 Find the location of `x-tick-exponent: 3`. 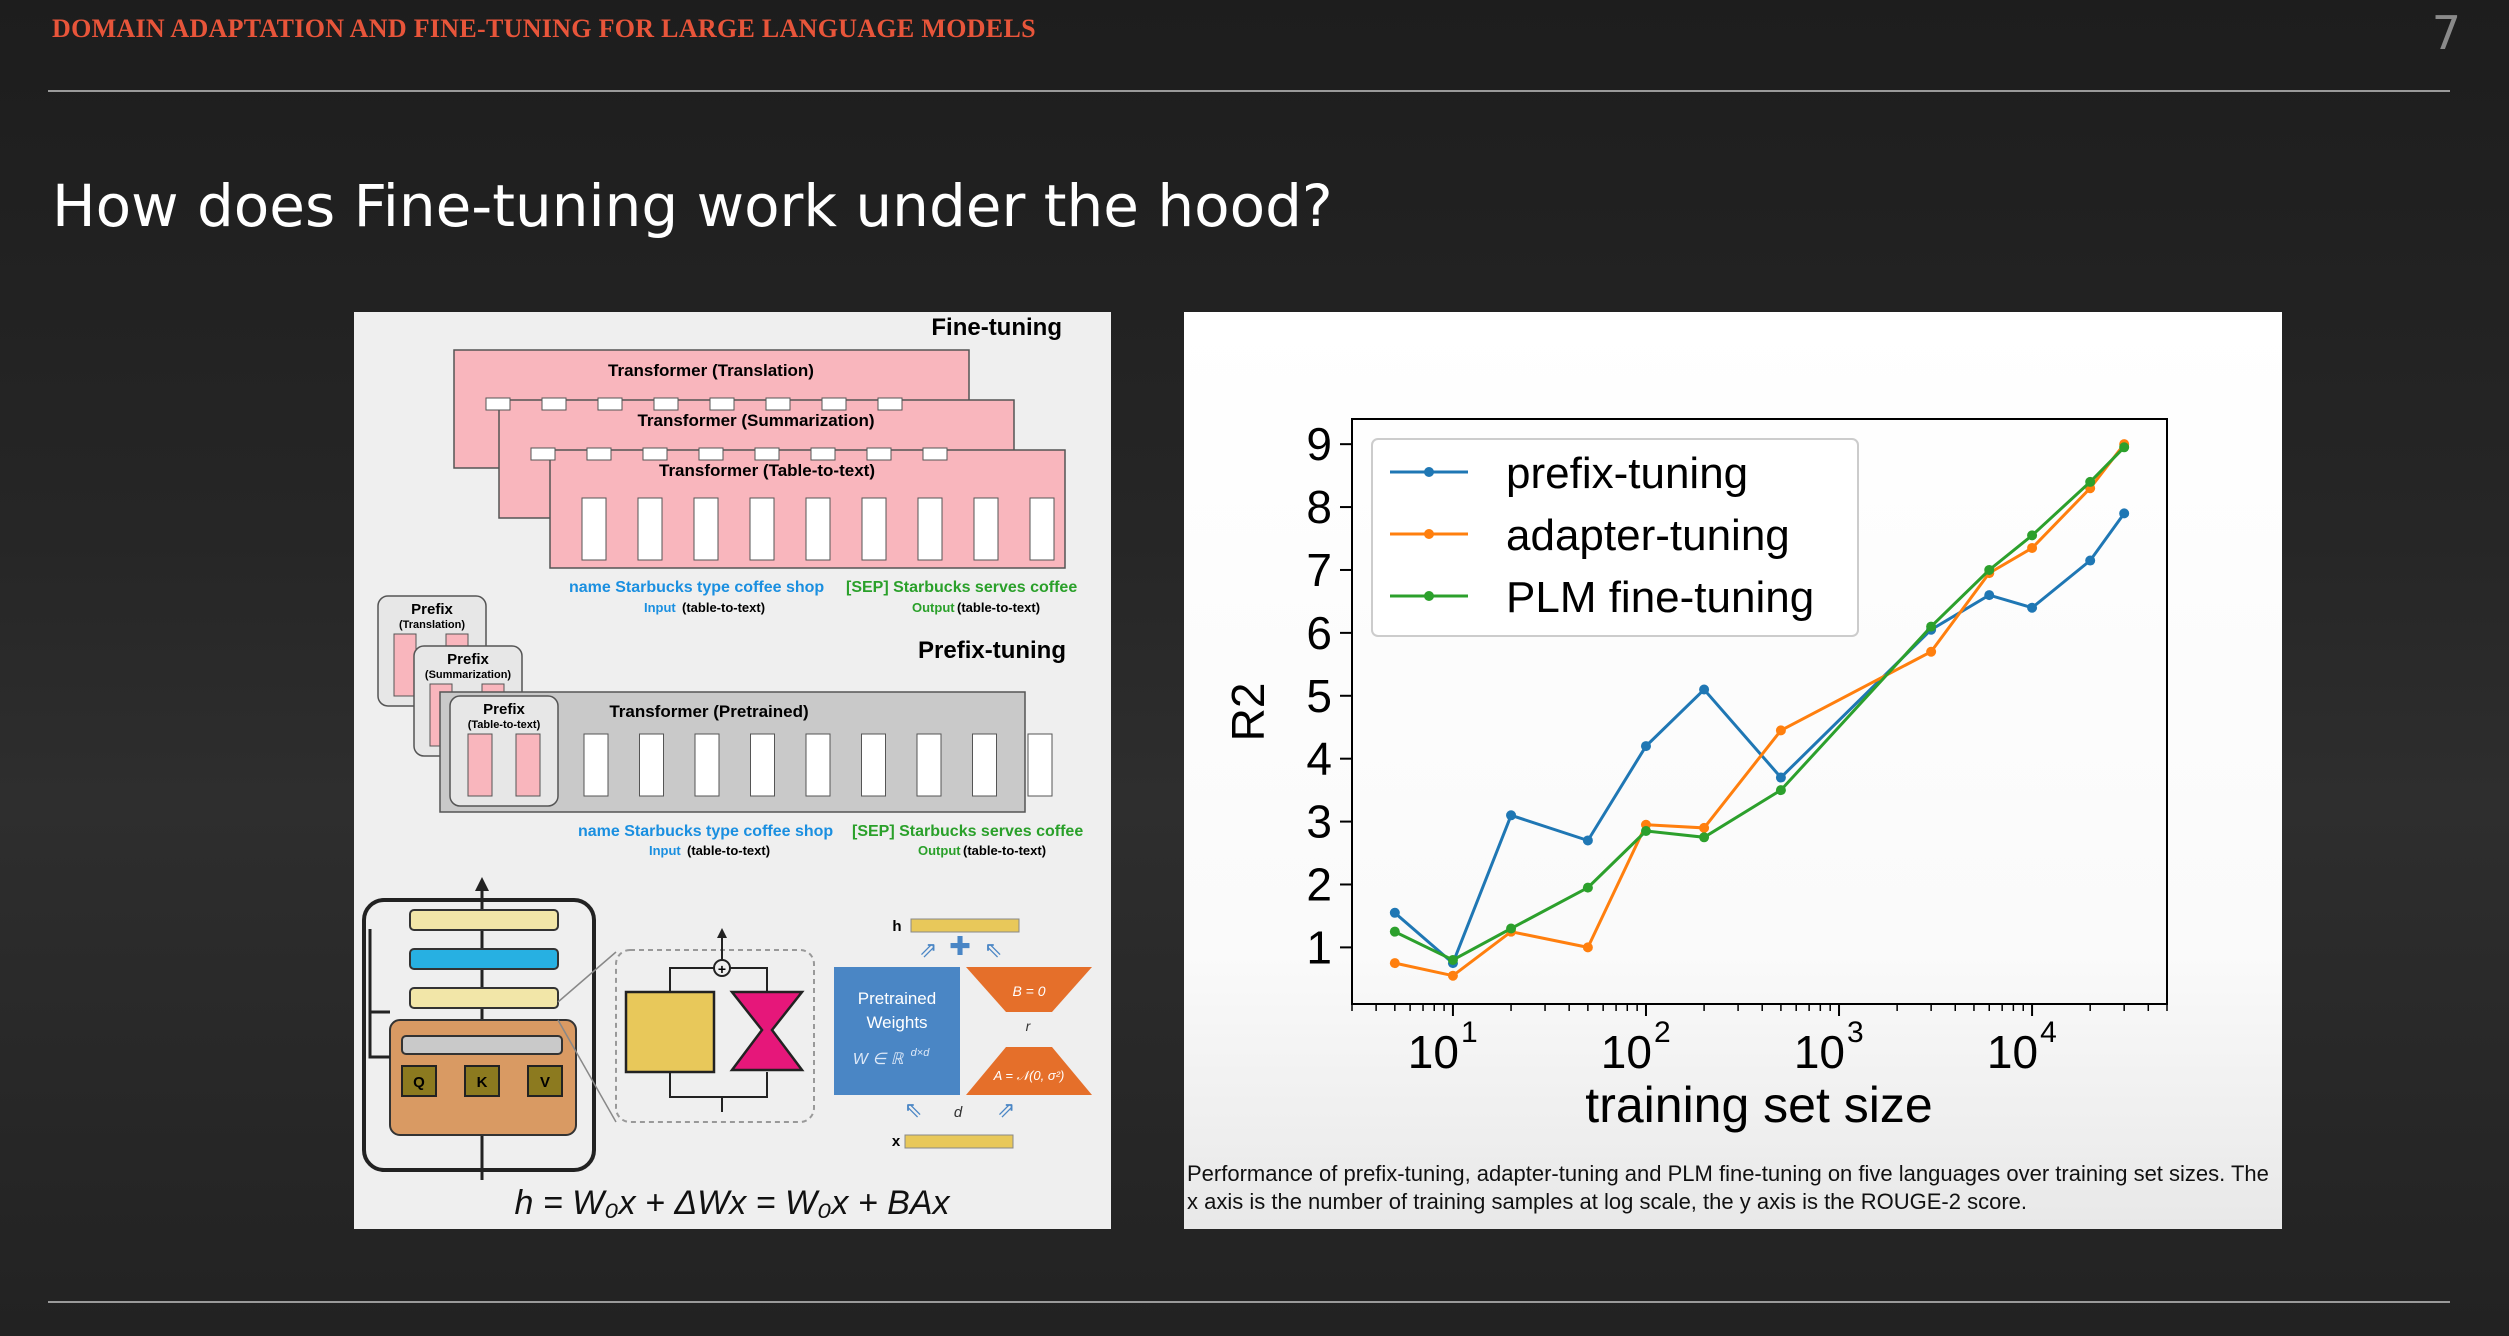

x-tick-exponent: 3 is located at coordinates (1855, 1032).